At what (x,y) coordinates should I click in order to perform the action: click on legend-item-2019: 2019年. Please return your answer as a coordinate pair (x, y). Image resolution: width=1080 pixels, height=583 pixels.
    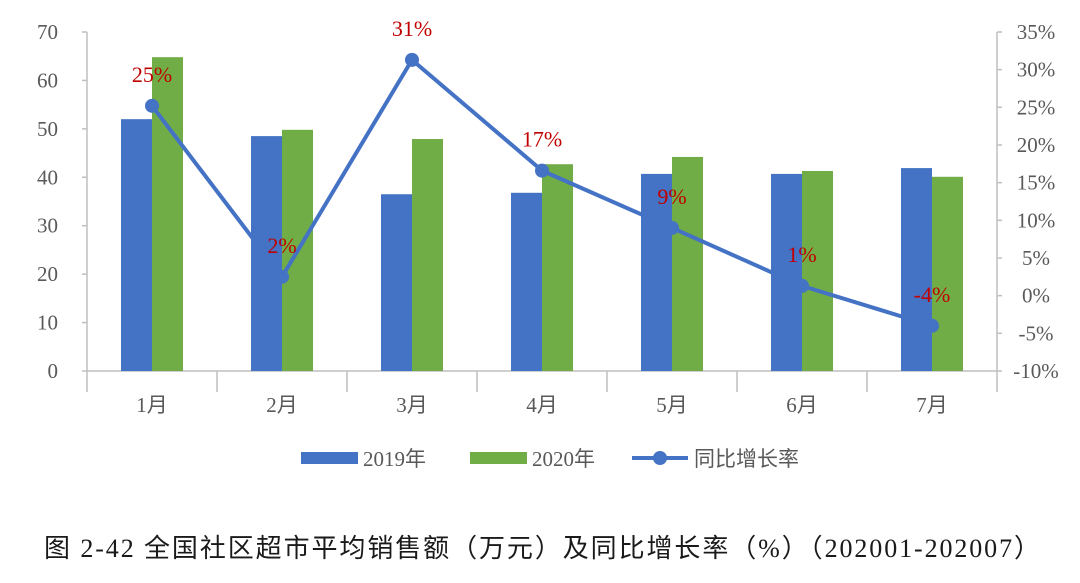
    Looking at the image, I should click on (363, 459).